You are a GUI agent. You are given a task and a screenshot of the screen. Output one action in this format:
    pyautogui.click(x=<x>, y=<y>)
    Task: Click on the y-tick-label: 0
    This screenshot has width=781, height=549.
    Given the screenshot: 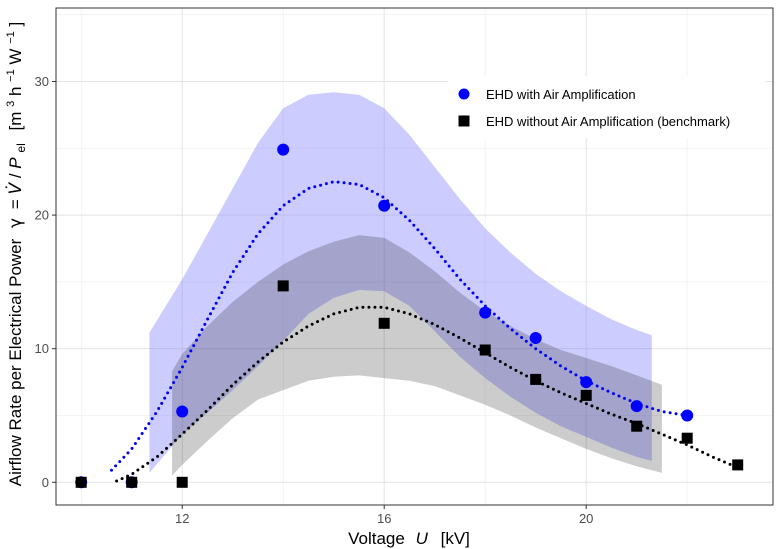 What is the action you would take?
    pyautogui.click(x=45, y=482)
    